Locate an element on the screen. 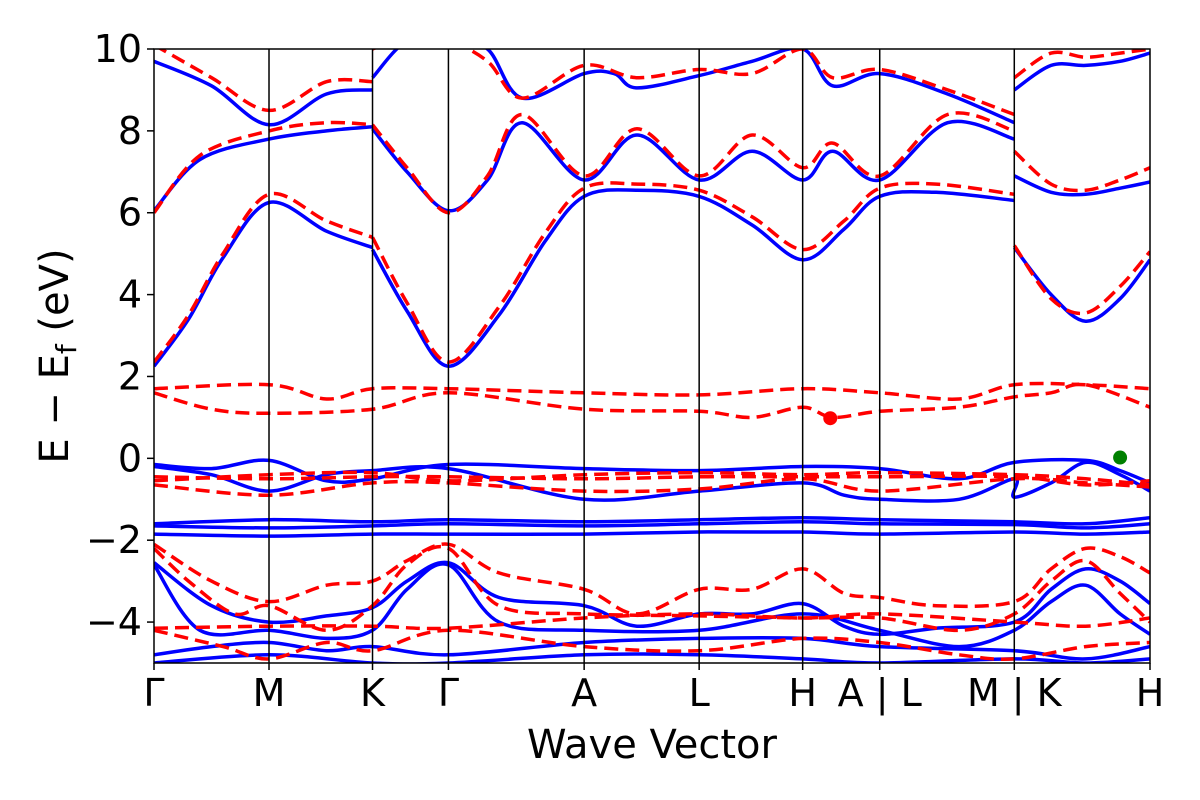 The width and height of the screenshot is (1200, 800). x-axis-ticks: Γ M K Γ A L H A | L M | K H is located at coordinates (653, 689).